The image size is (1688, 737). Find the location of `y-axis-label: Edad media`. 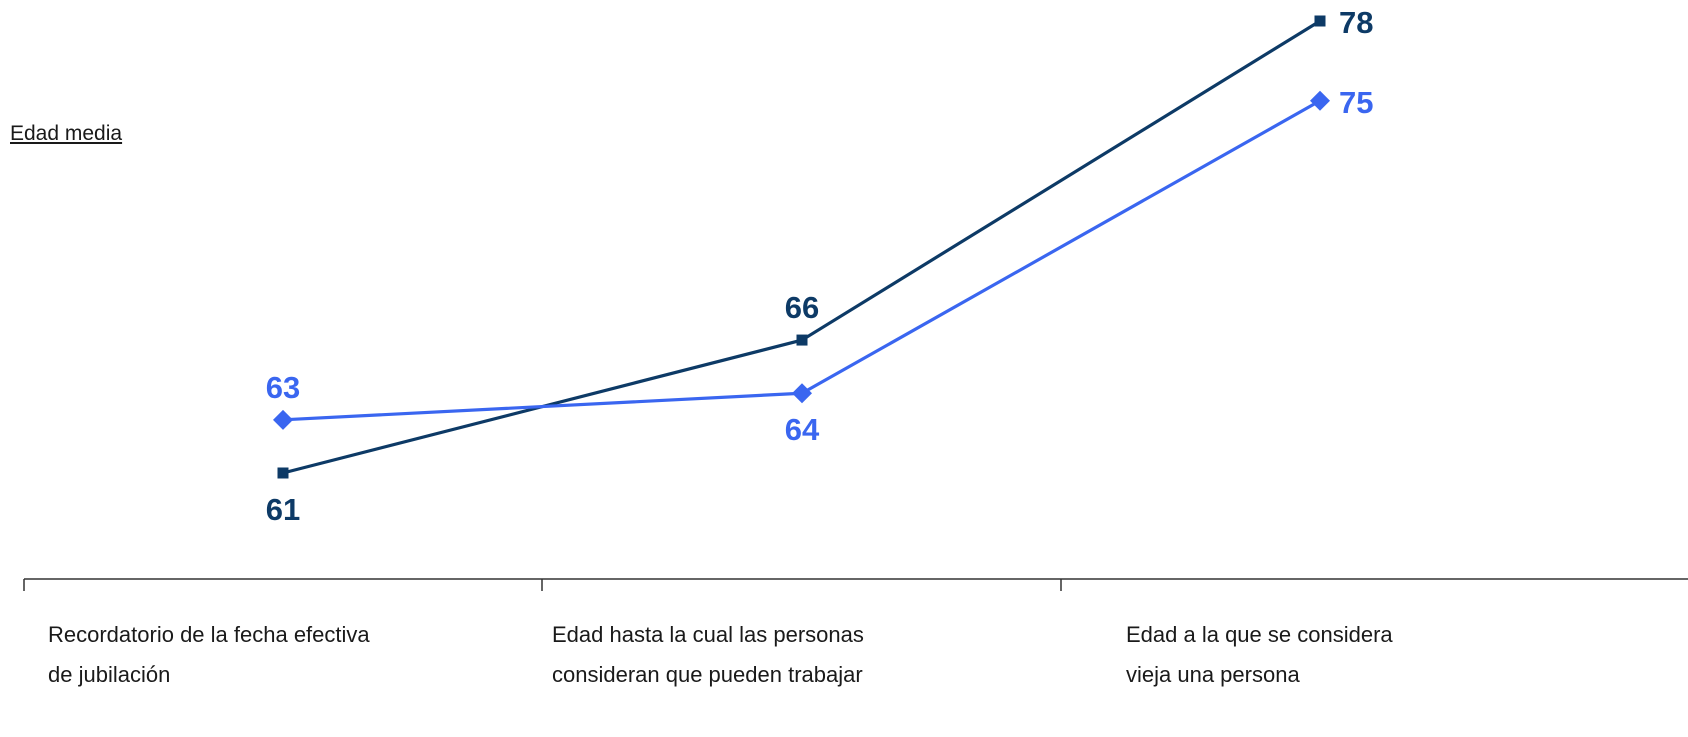

y-axis-label: Edad media is located at coordinates (66, 133).